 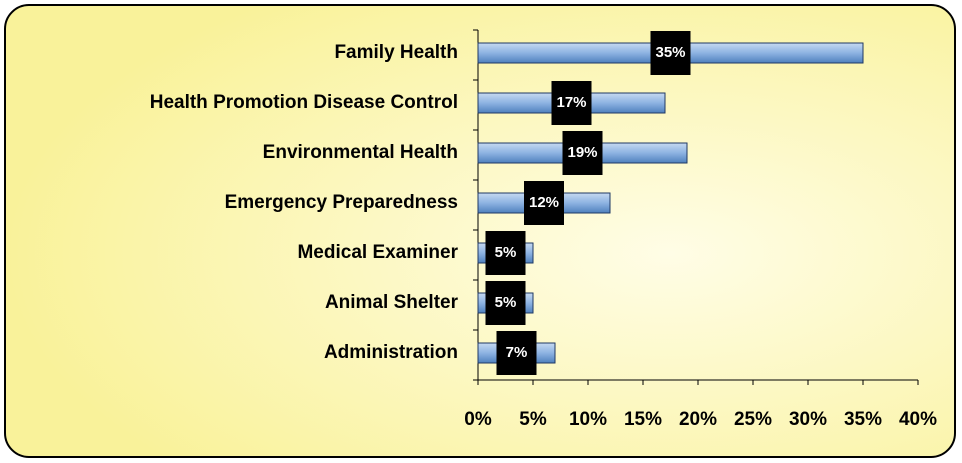 I want to click on value-label: 35%, so click(x=670, y=52).